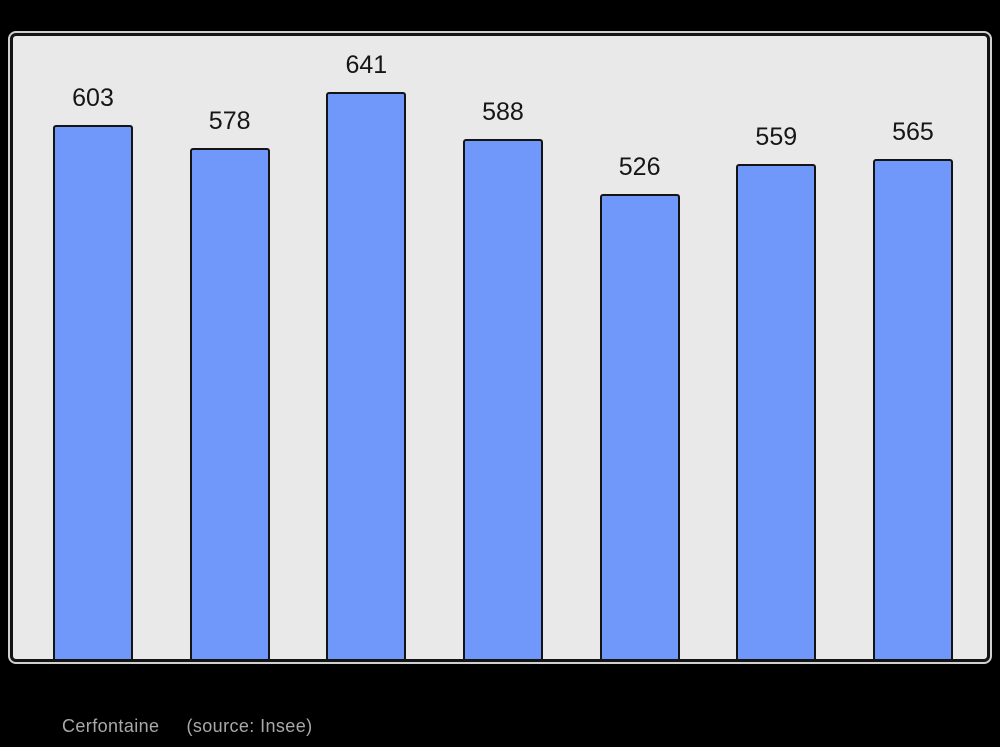 This screenshot has height=747, width=1000. What do you see at coordinates (639, 167) in the screenshot?
I see `bar-value-label: 526` at bounding box center [639, 167].